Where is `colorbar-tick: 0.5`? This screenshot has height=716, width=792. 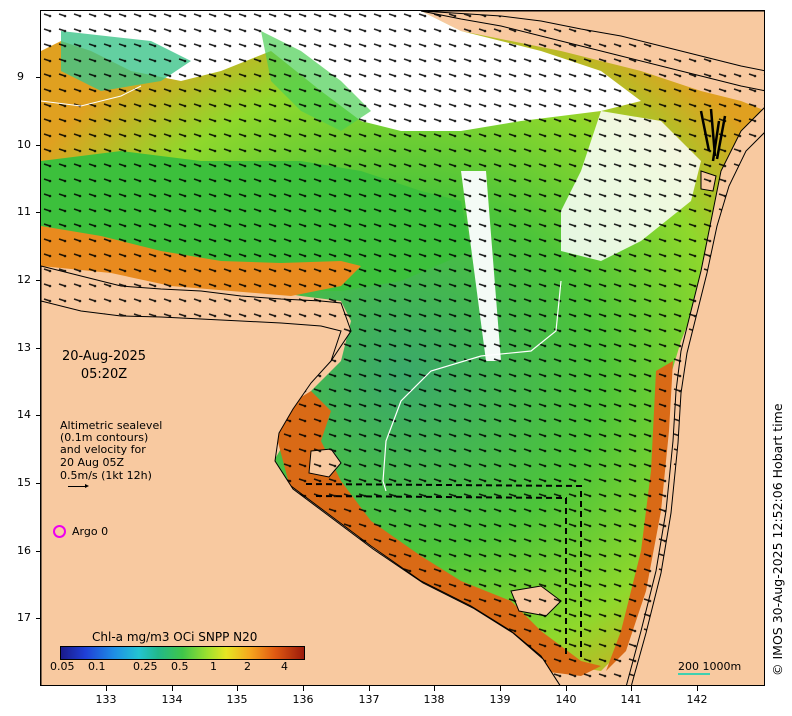
colorbar-tick: 0.5 is located at coordinates (180, 666).